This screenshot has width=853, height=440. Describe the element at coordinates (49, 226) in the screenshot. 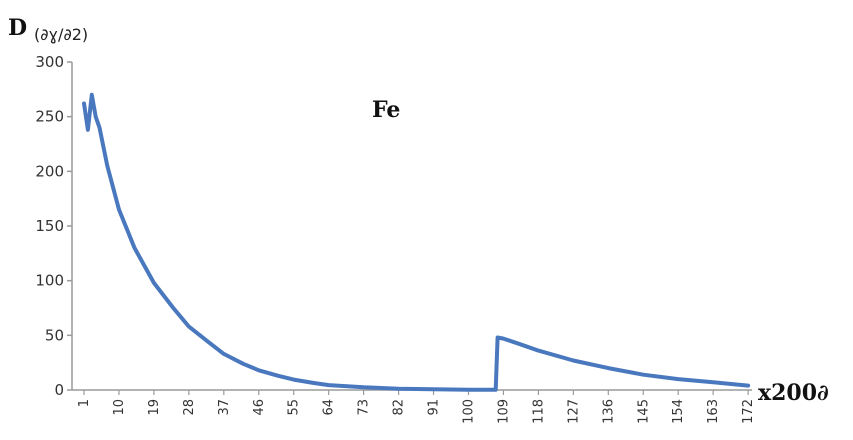

I see `y-tick-label: 150` at that location.